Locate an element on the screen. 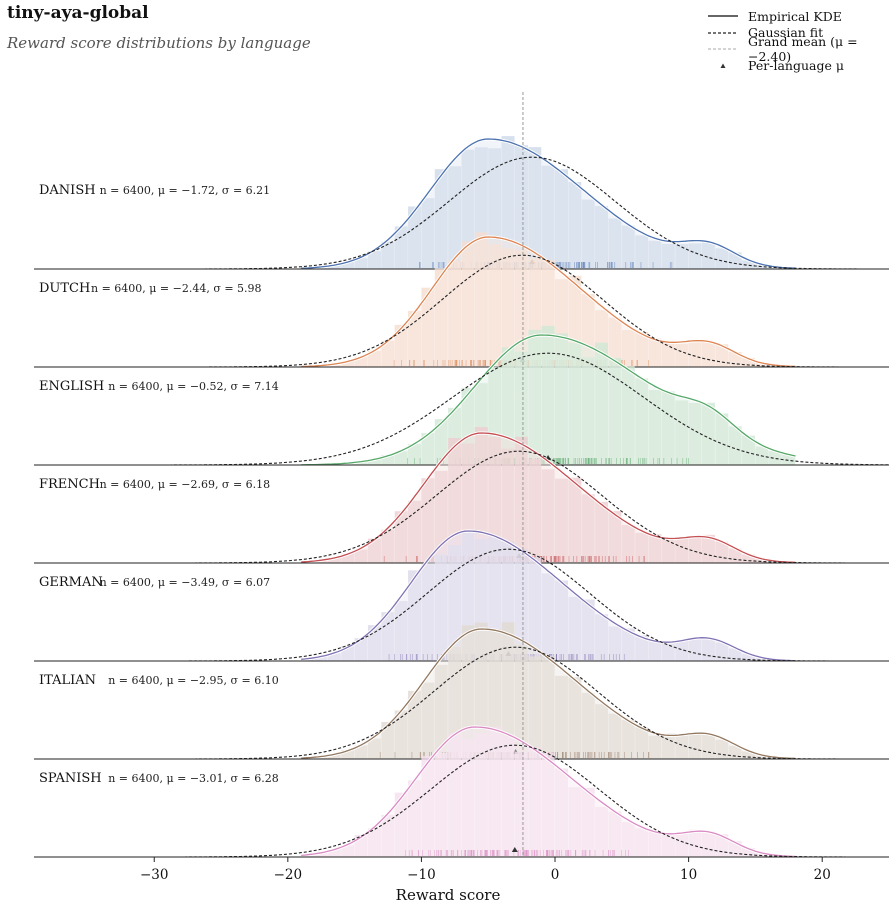  chart-subtitle: Reward score distributions by language is located at coordinates (159, 43).